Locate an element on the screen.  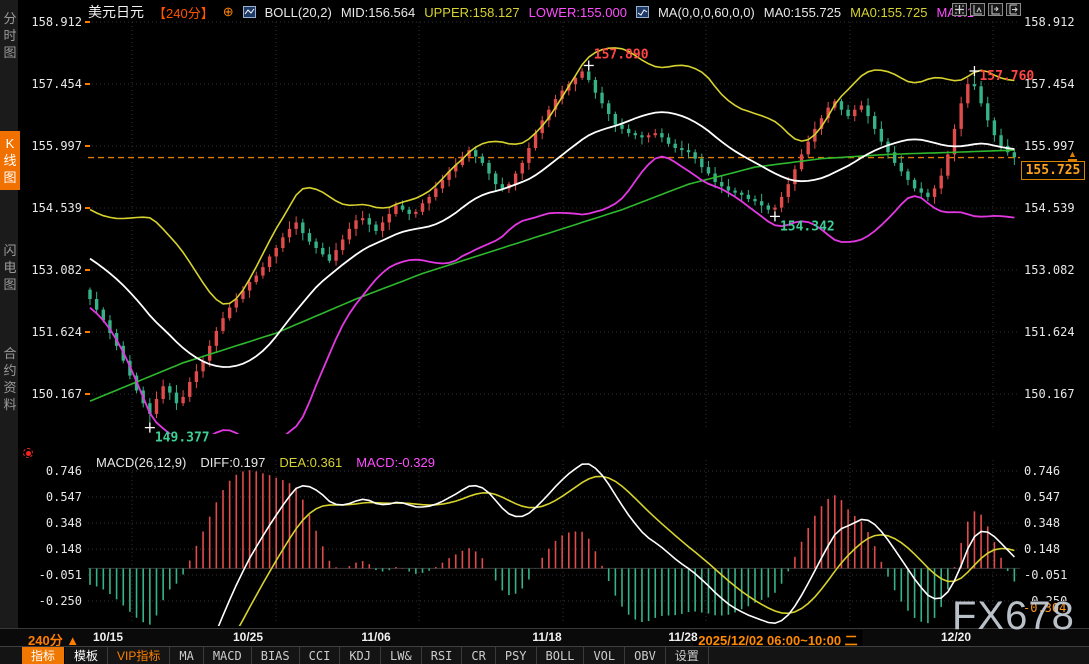
live-ring-icon is located at coordinates (28, 453).